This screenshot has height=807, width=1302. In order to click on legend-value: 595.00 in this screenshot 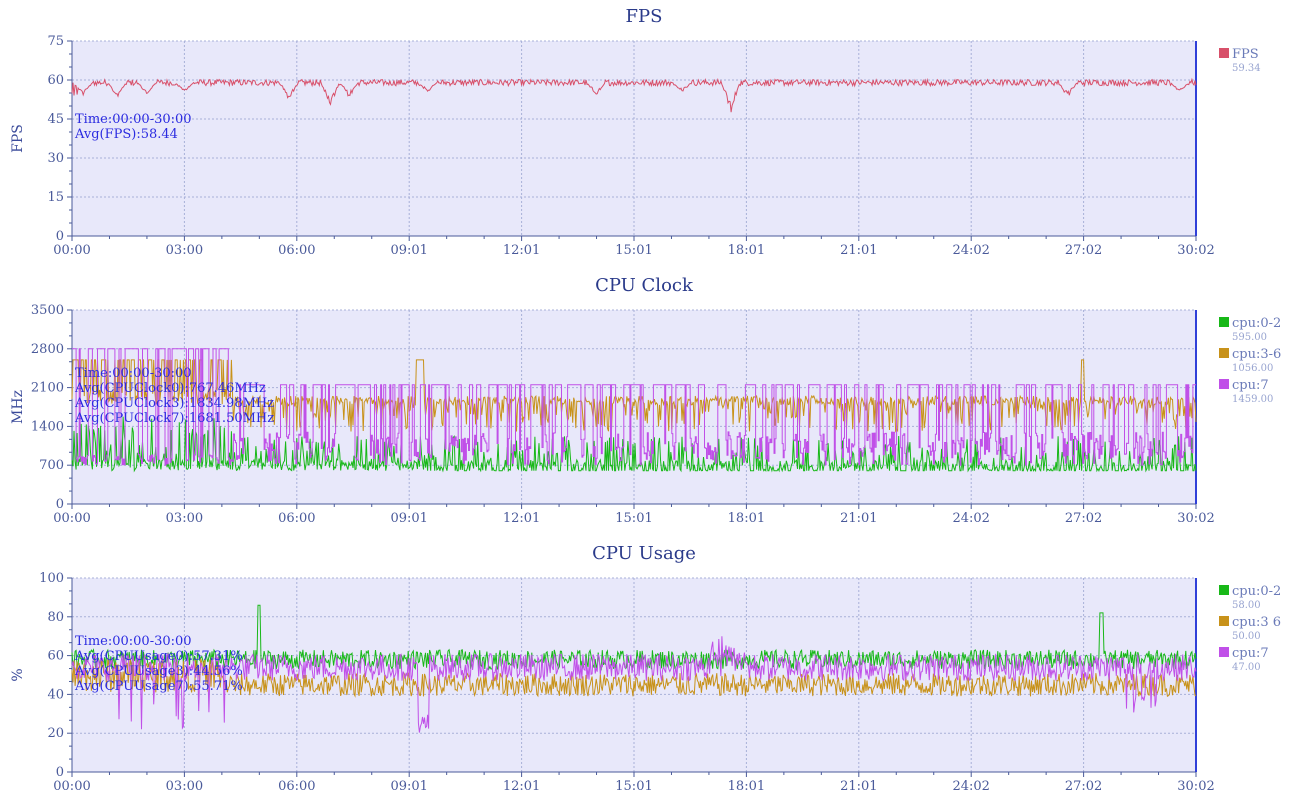, I will do `click(1249, 337)`.